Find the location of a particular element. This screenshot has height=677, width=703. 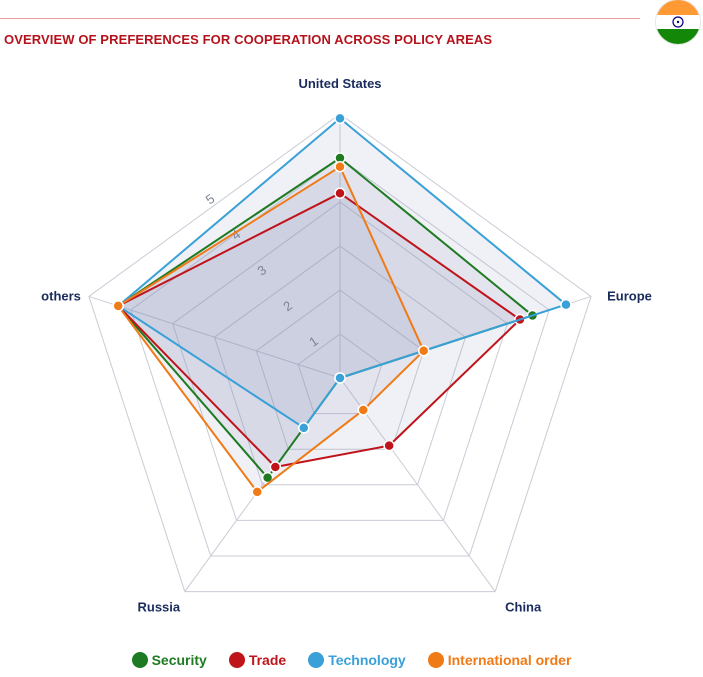

axis-label: United States is located at coordinates (339, 83).